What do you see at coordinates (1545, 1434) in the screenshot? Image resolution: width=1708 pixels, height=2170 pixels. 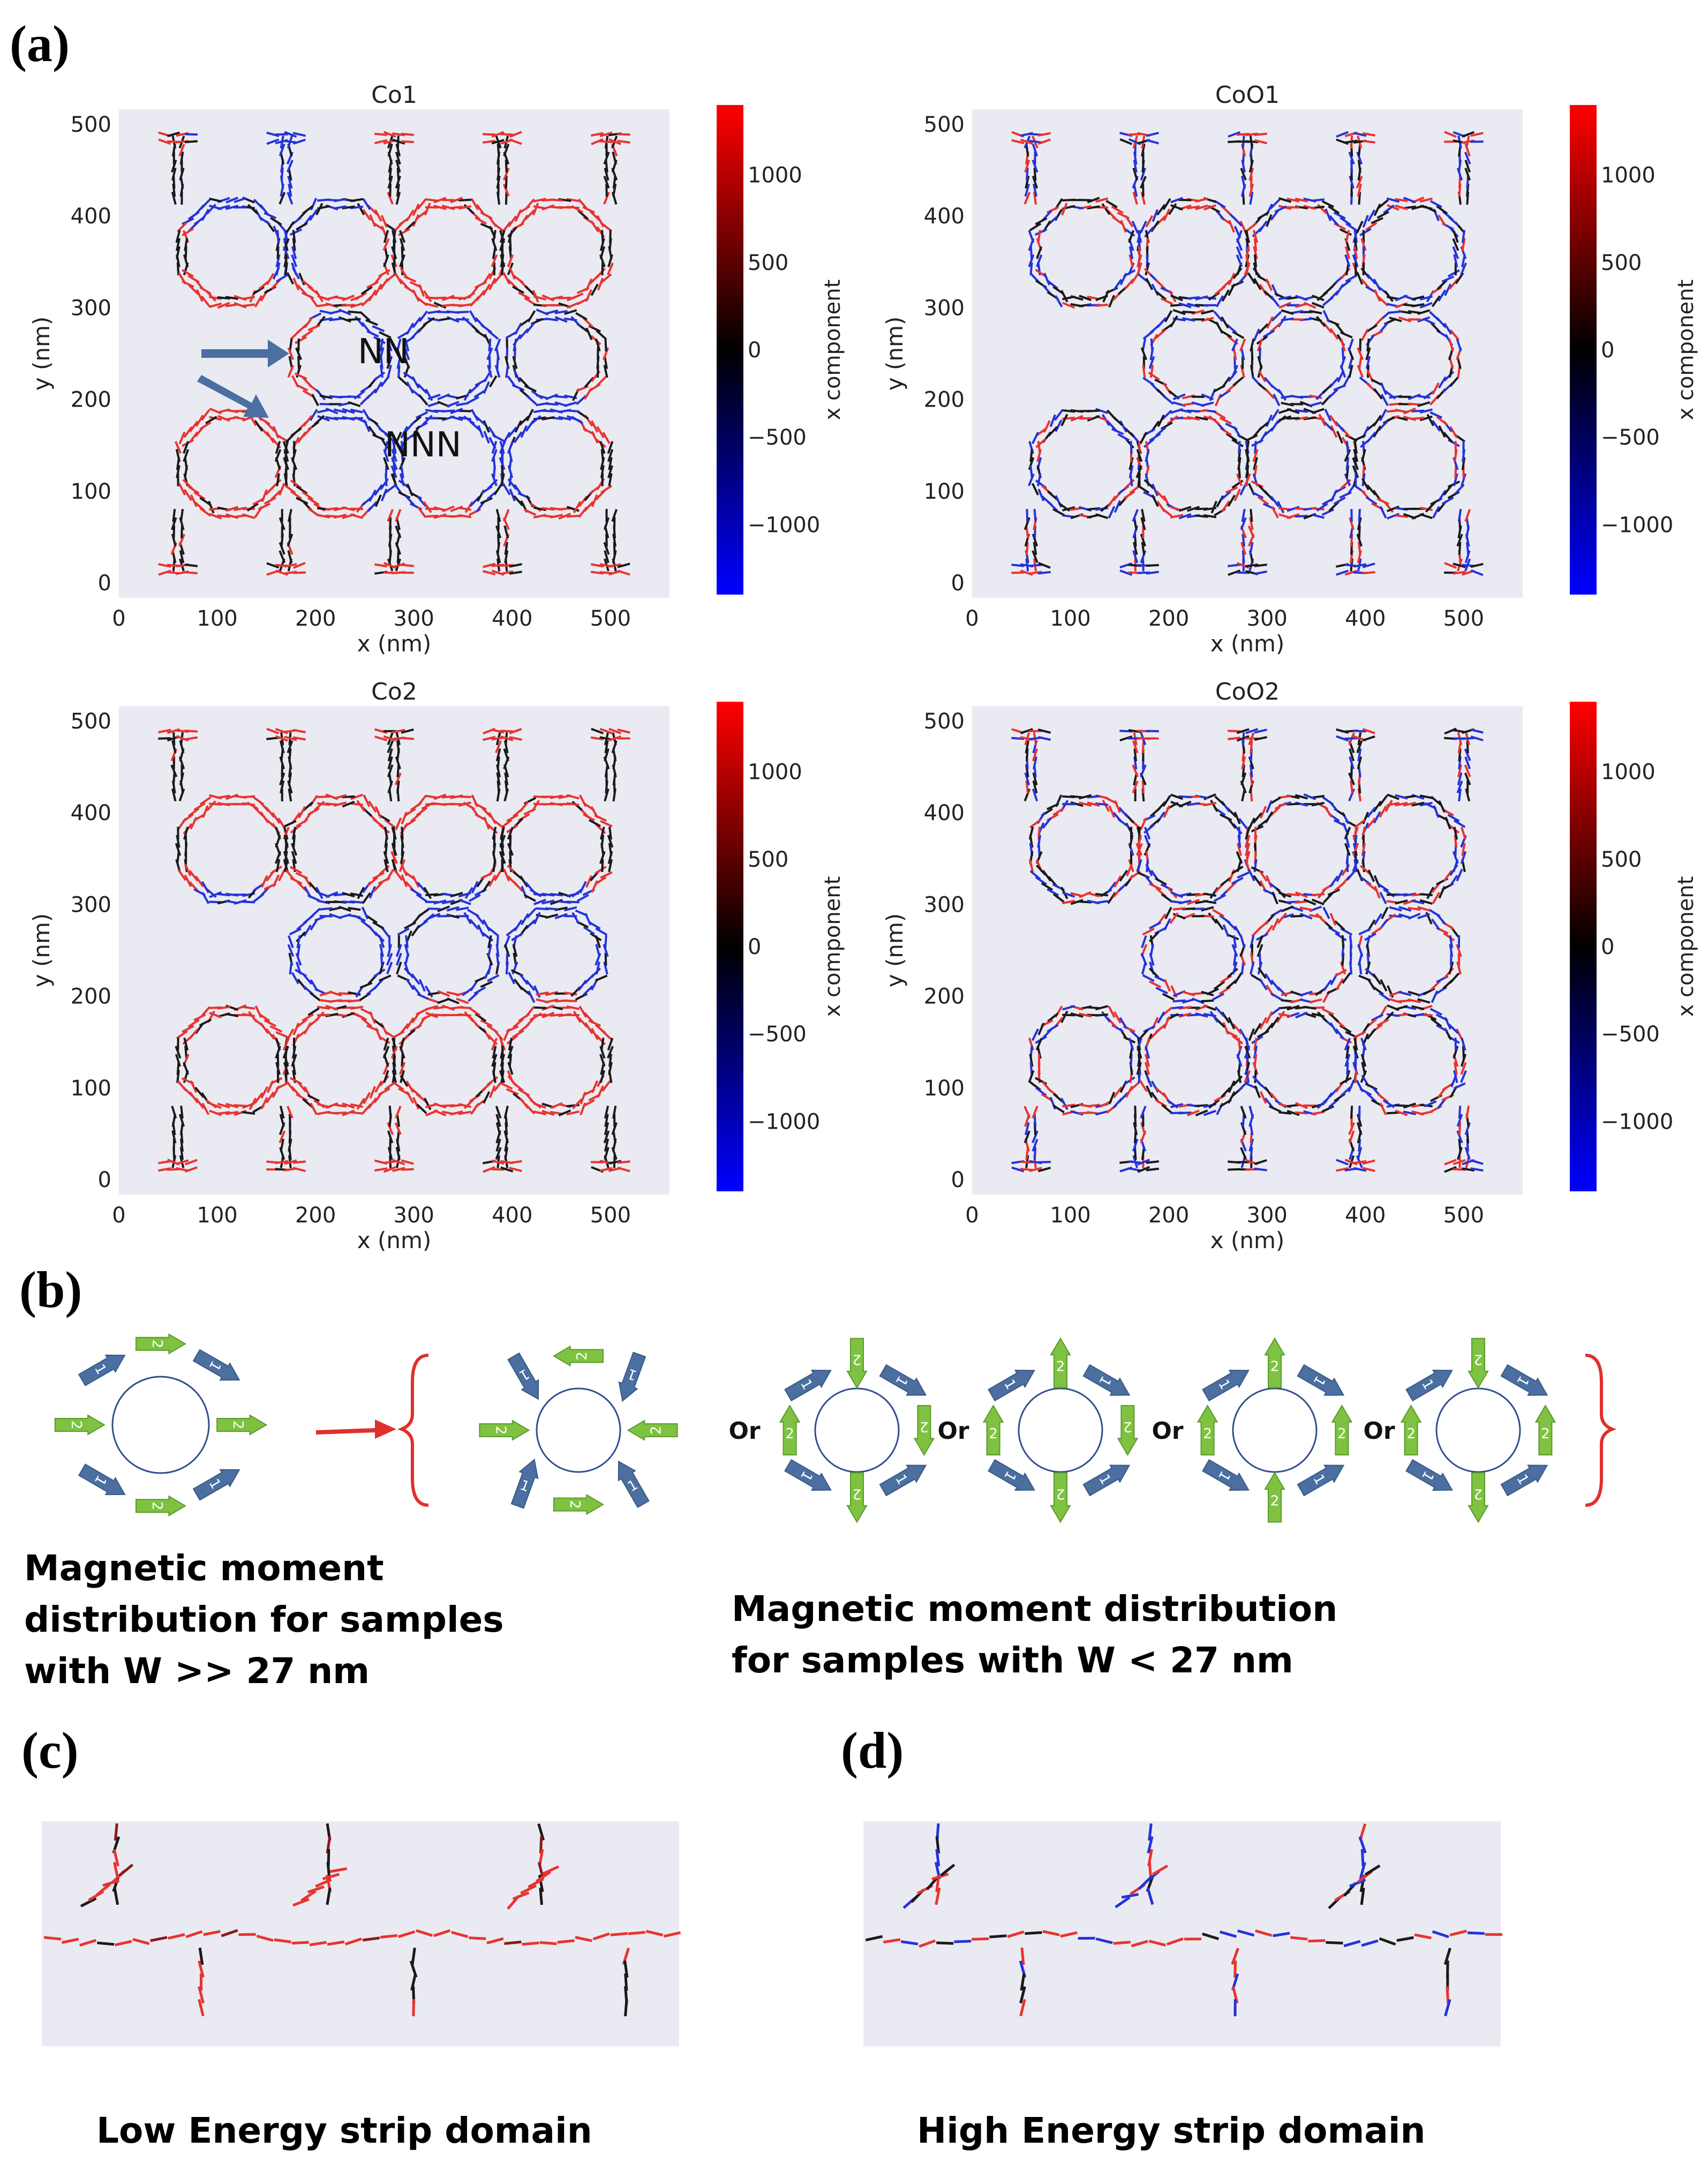 I see `arrow-label: 2` at bounding box center [1545, 1434].